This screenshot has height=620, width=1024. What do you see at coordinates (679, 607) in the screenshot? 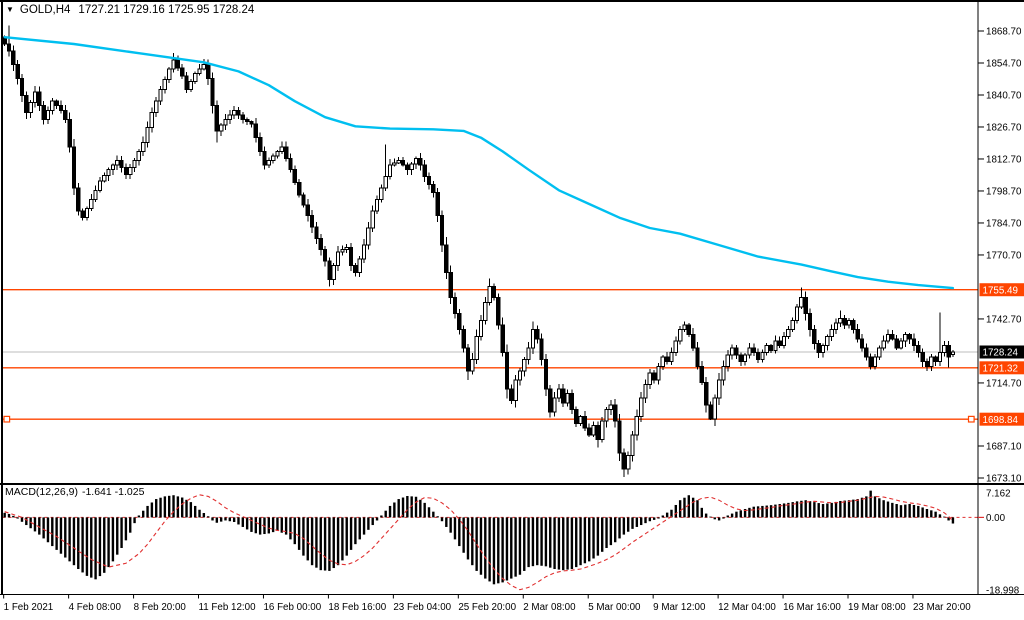
I see `x-axis-tick-label: 9 Mar 12:00` at bounding box center [679, 607].